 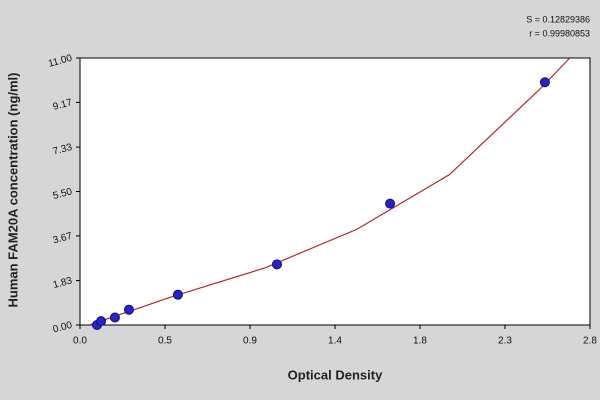 I want to click on x-axis-title: Optical Density, so click(x=335, y=374).